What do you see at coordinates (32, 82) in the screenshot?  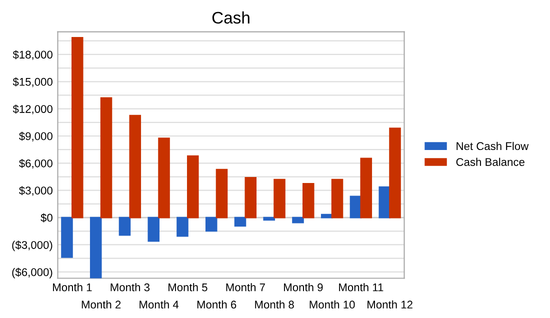 I see `y-tick-label: $15,000` at bounding box center [32, 82].